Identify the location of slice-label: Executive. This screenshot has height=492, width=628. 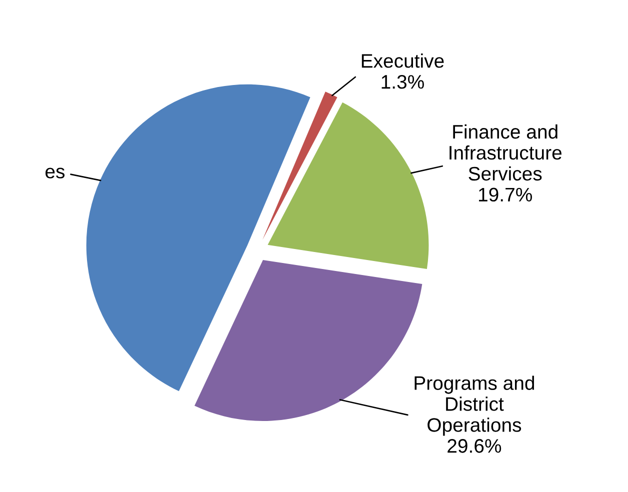
(403, 61).